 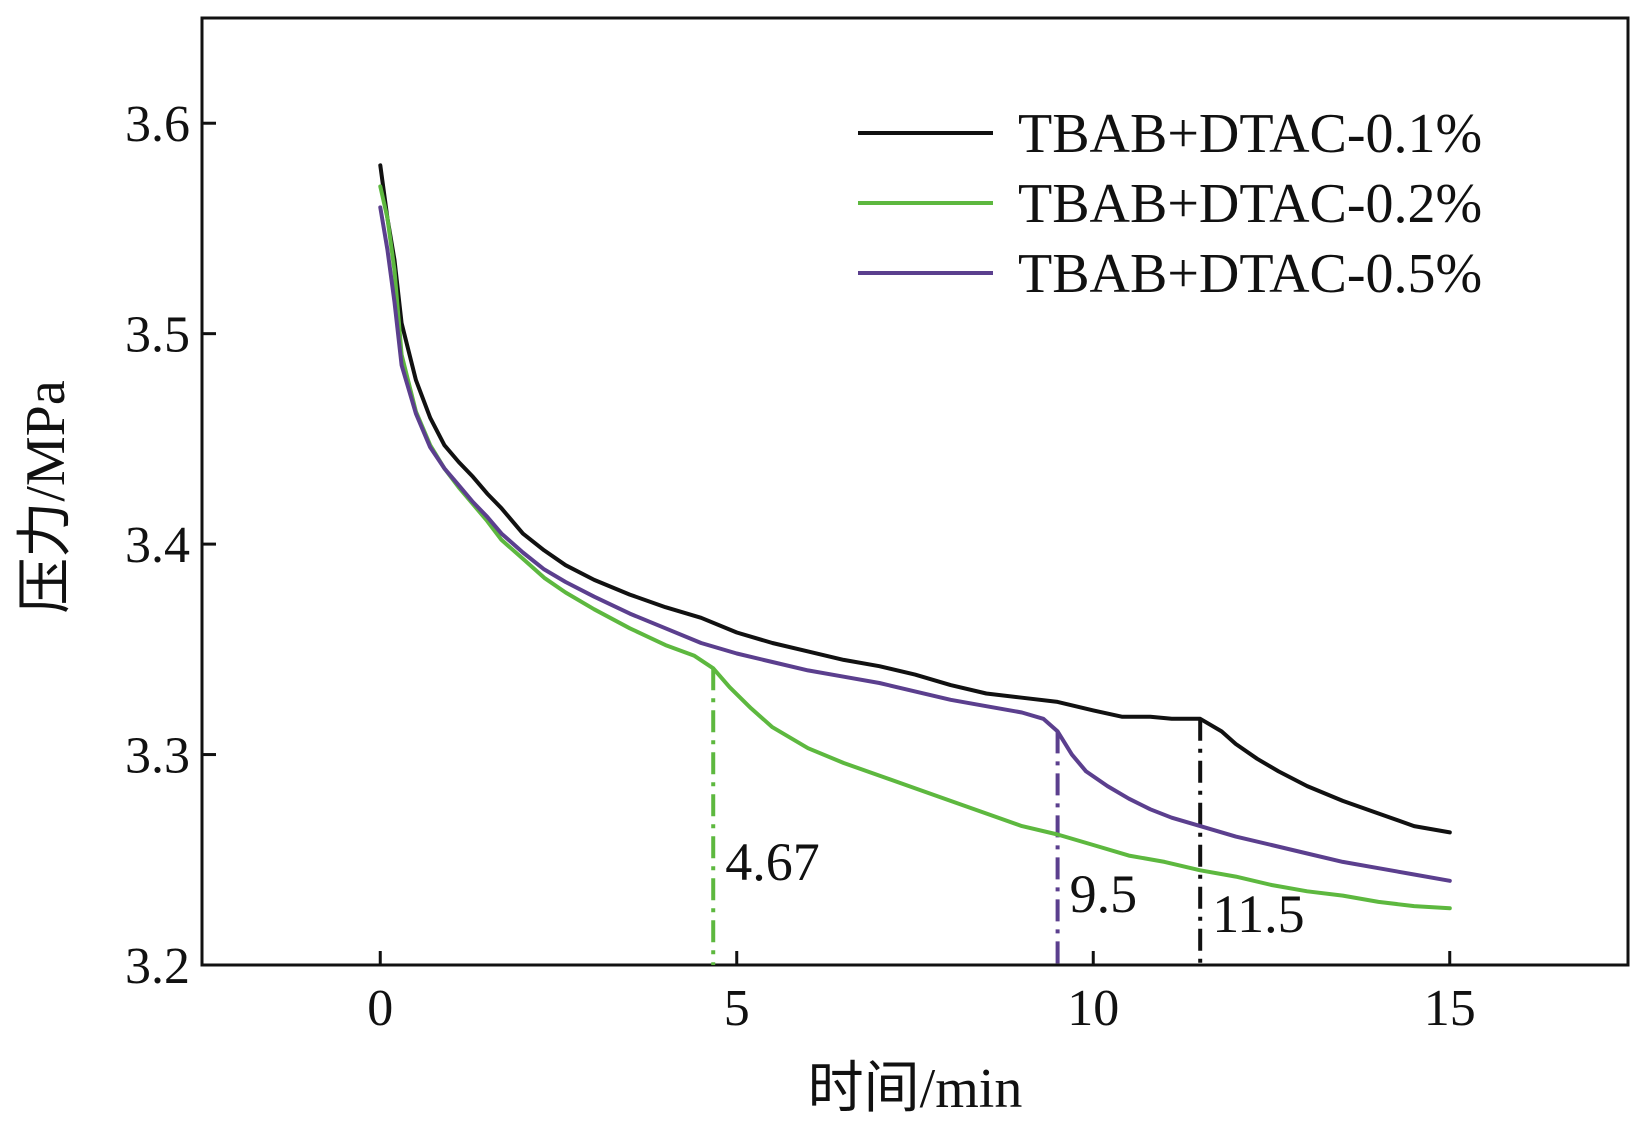 What do you see at coordinates (772, 862) in the screenshot?
I see `annotation-label-1: 4.67` at bounding box center [772, 862].